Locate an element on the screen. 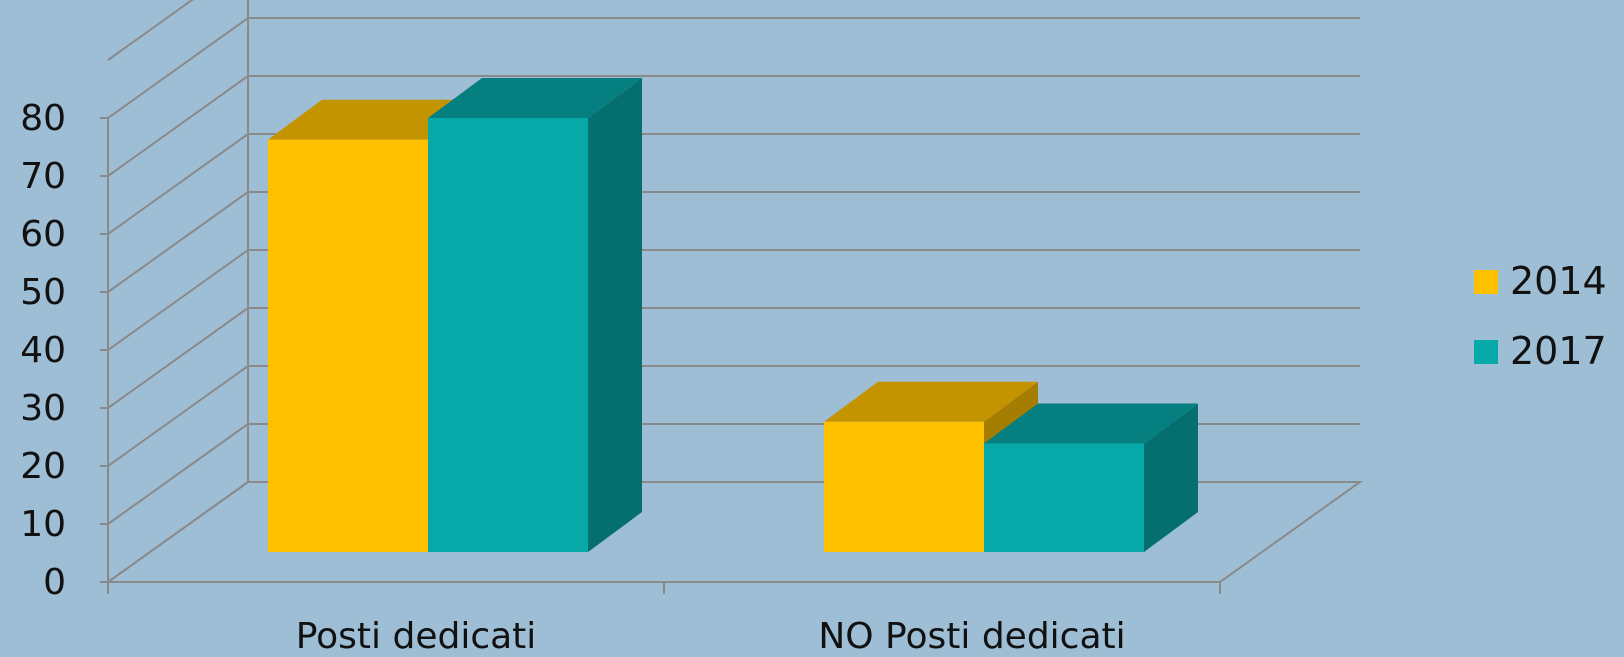 The image size is (1624, 657). y-tick-label: 60 is located at coordinates (43, 234).